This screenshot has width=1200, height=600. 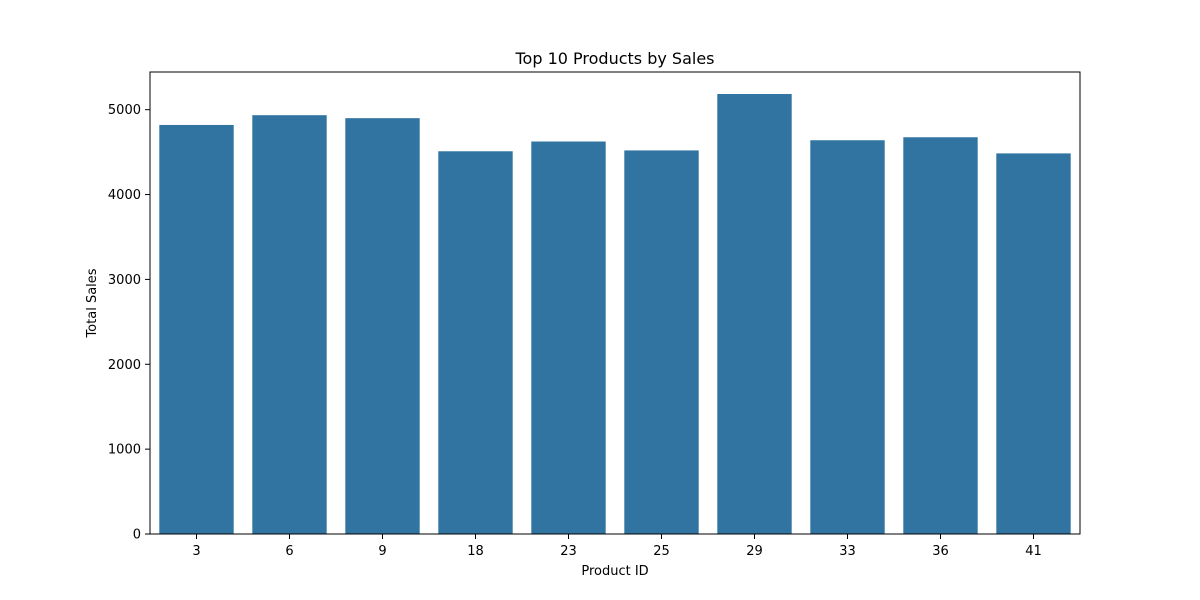 What do you see at coordinates (196, 551) in the screenshot?
I see `x-tick-label: 3` at bounding box center [196, 551].